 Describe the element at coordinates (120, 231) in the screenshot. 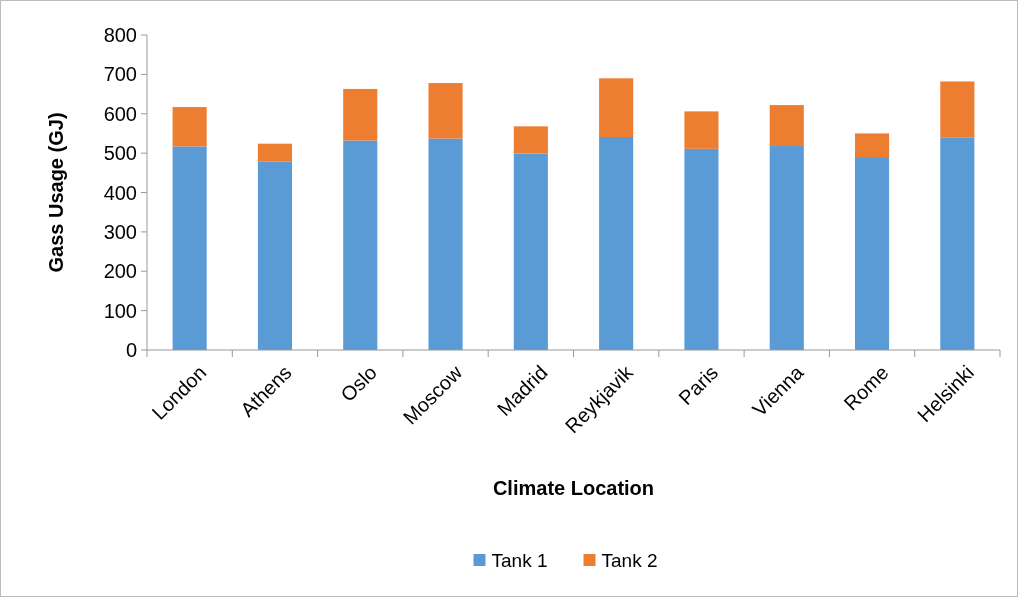

I see `y-tick-label: 300` at that location.